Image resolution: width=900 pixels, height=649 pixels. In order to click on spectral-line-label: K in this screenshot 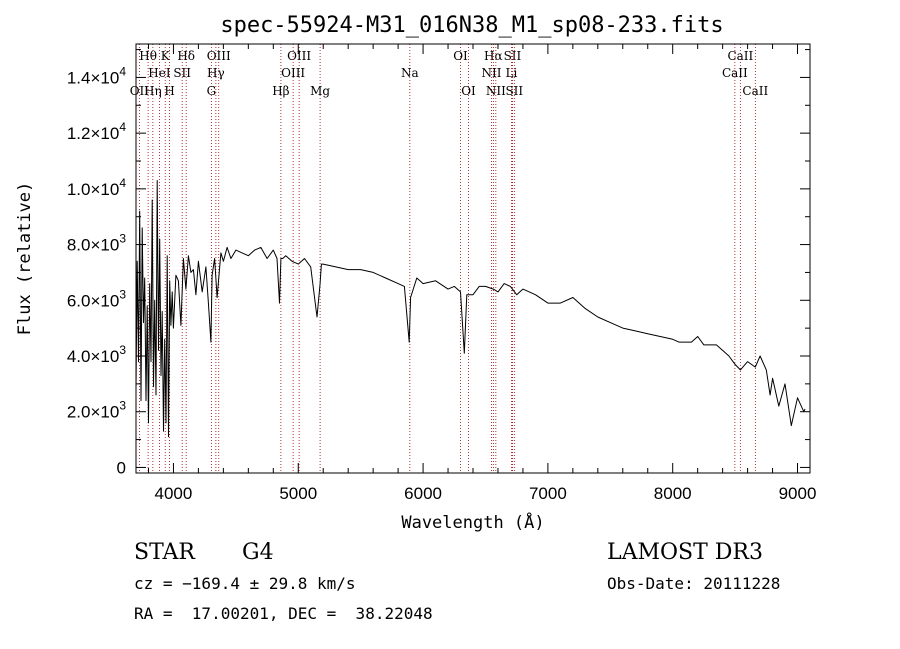, I will do `click(166, 56)`.